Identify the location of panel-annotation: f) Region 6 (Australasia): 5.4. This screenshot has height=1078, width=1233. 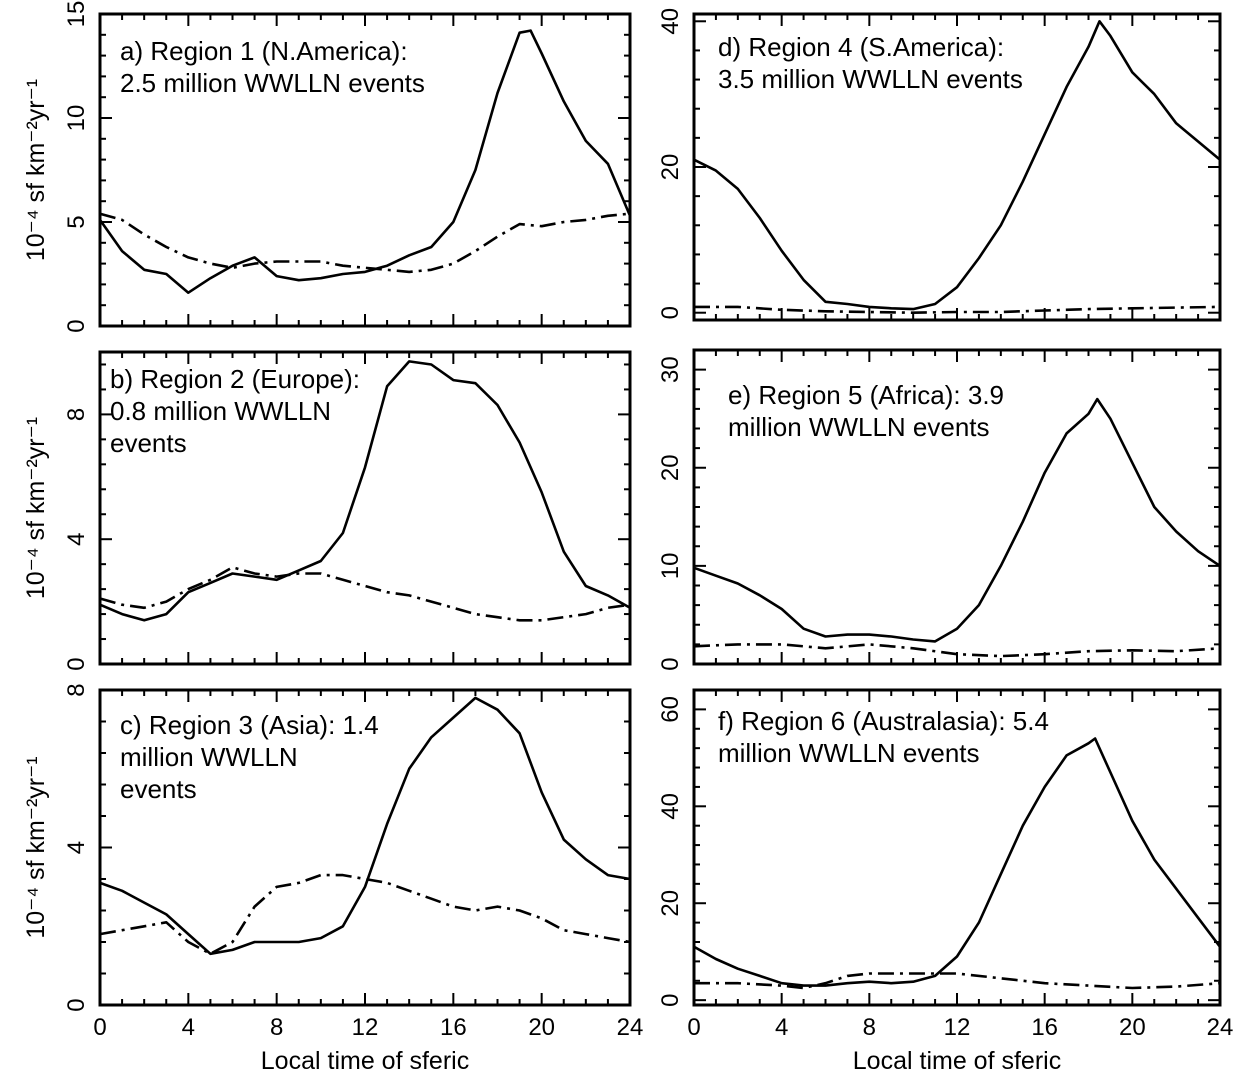
(883, 721).